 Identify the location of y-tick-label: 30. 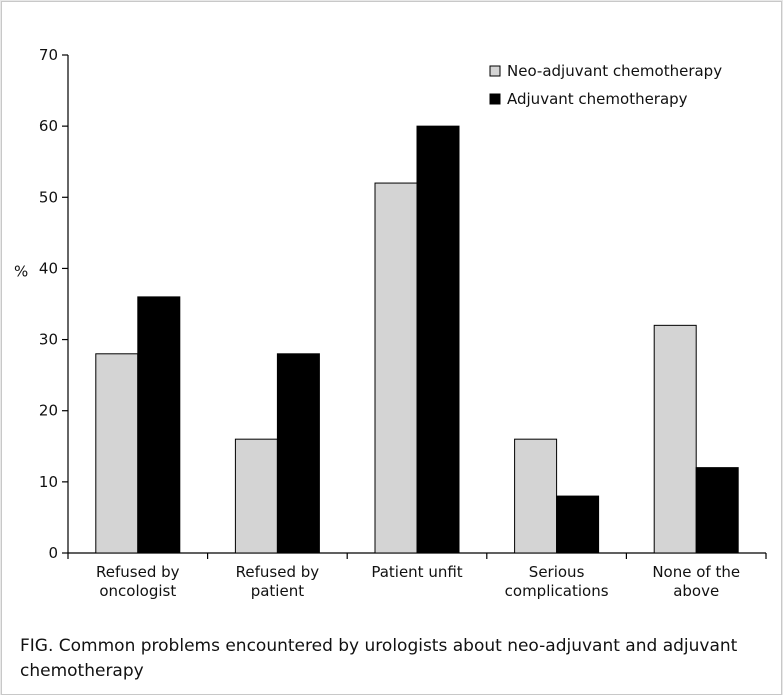
(48, 340).